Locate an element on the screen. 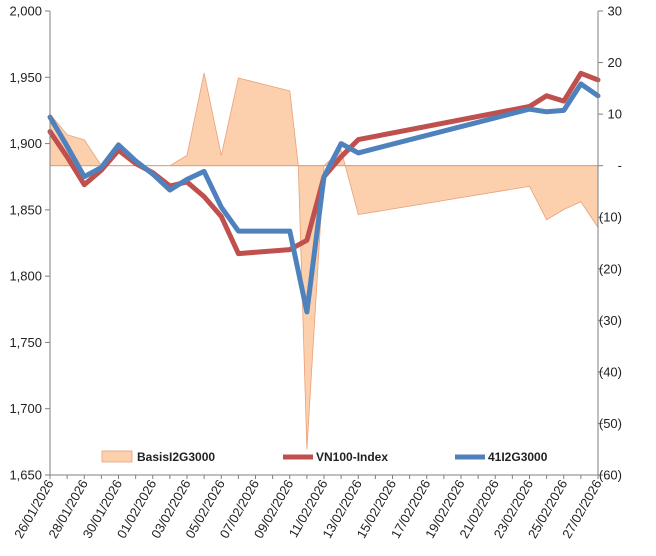 This screenshot has height=556, width=656. legend-label-basis: BasisI2G3000 is located at coordinates (176, 457).